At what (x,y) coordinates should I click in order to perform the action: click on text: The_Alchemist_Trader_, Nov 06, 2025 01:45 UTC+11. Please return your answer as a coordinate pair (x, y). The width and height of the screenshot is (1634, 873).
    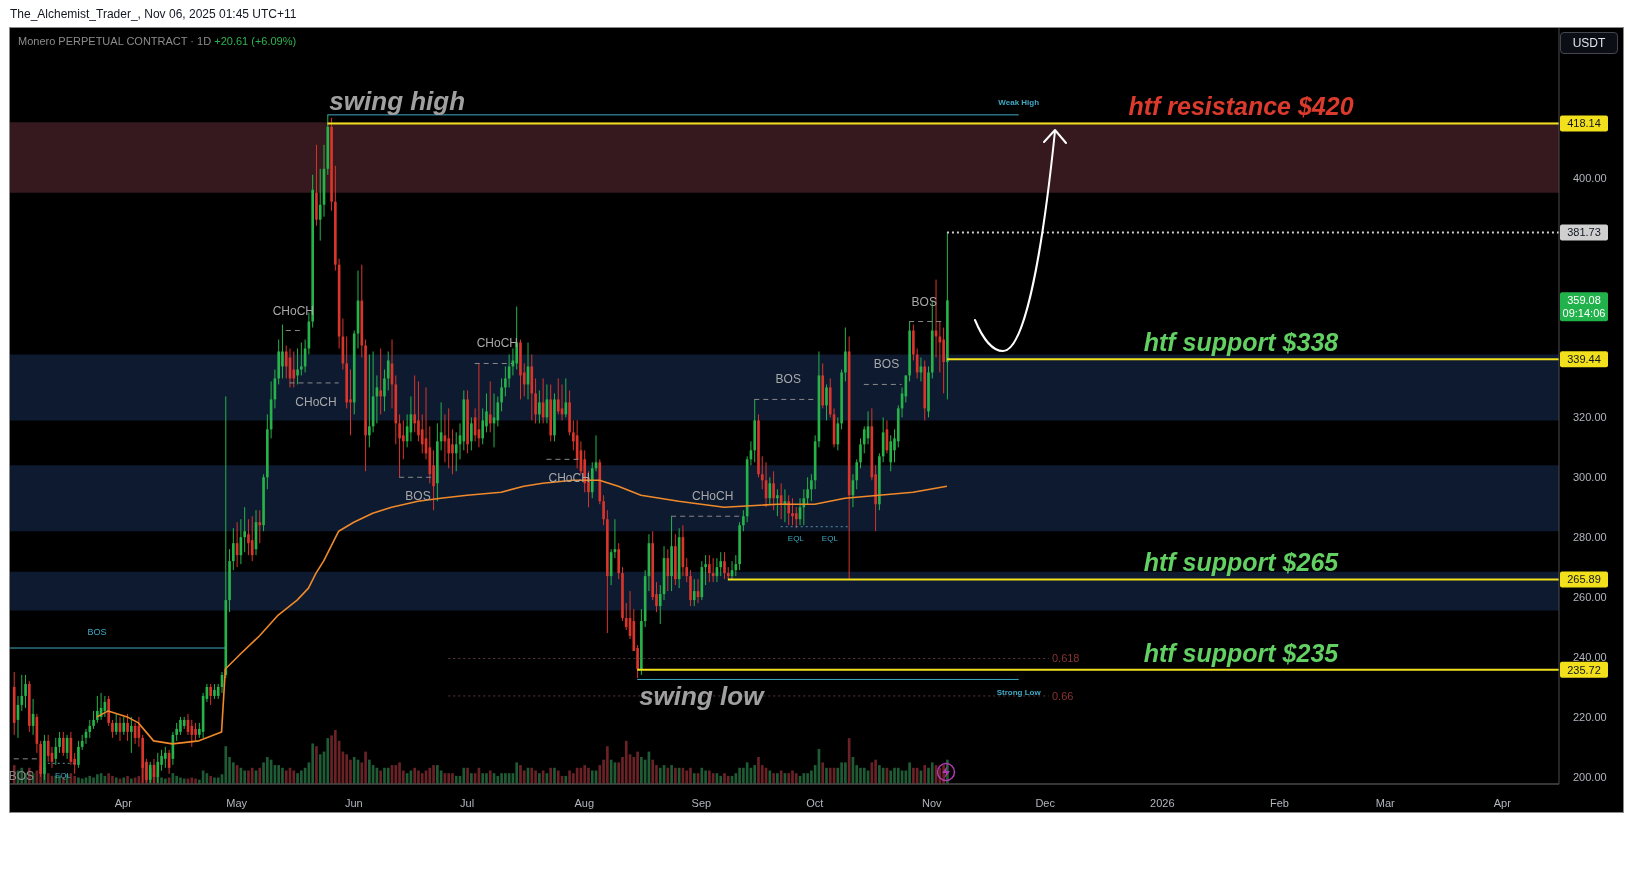
    Looking at the image, I should click on (153, 14).